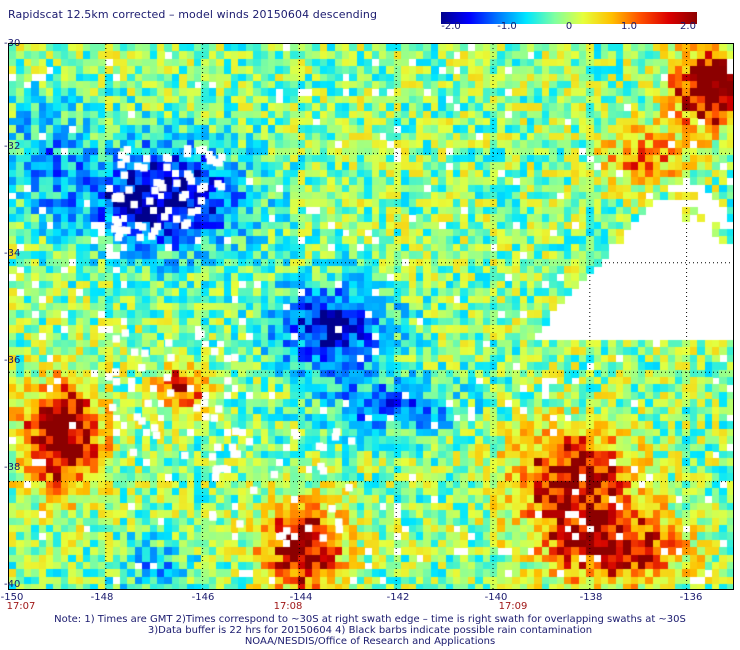 Image resolution: width=740 pixels, height=650 pixels. I want to click on lat-label: -38, so click(12, 467).